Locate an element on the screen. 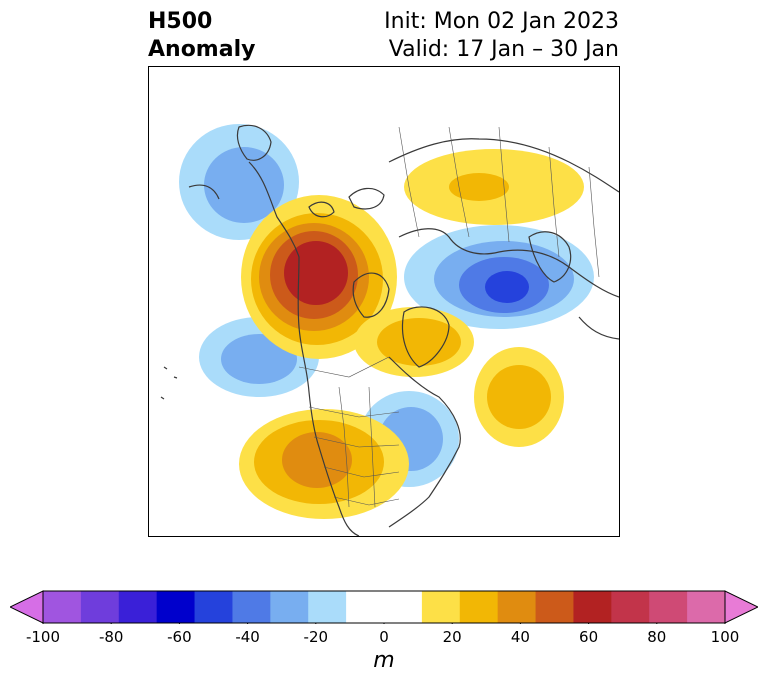 The width and height of the screenshot is (768, 686). colorbar-tick-label: -60 is located at coordinates (179, 637).